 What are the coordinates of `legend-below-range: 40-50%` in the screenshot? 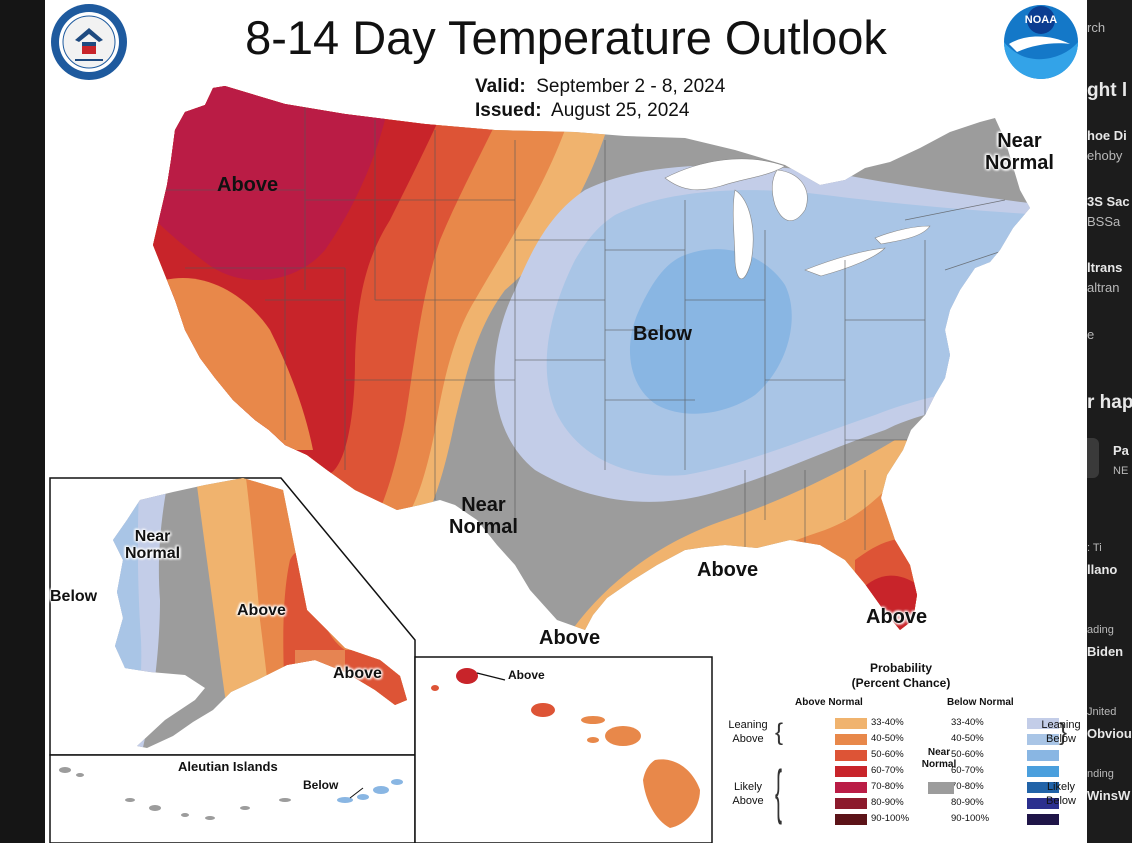 It's located at (967, 738).